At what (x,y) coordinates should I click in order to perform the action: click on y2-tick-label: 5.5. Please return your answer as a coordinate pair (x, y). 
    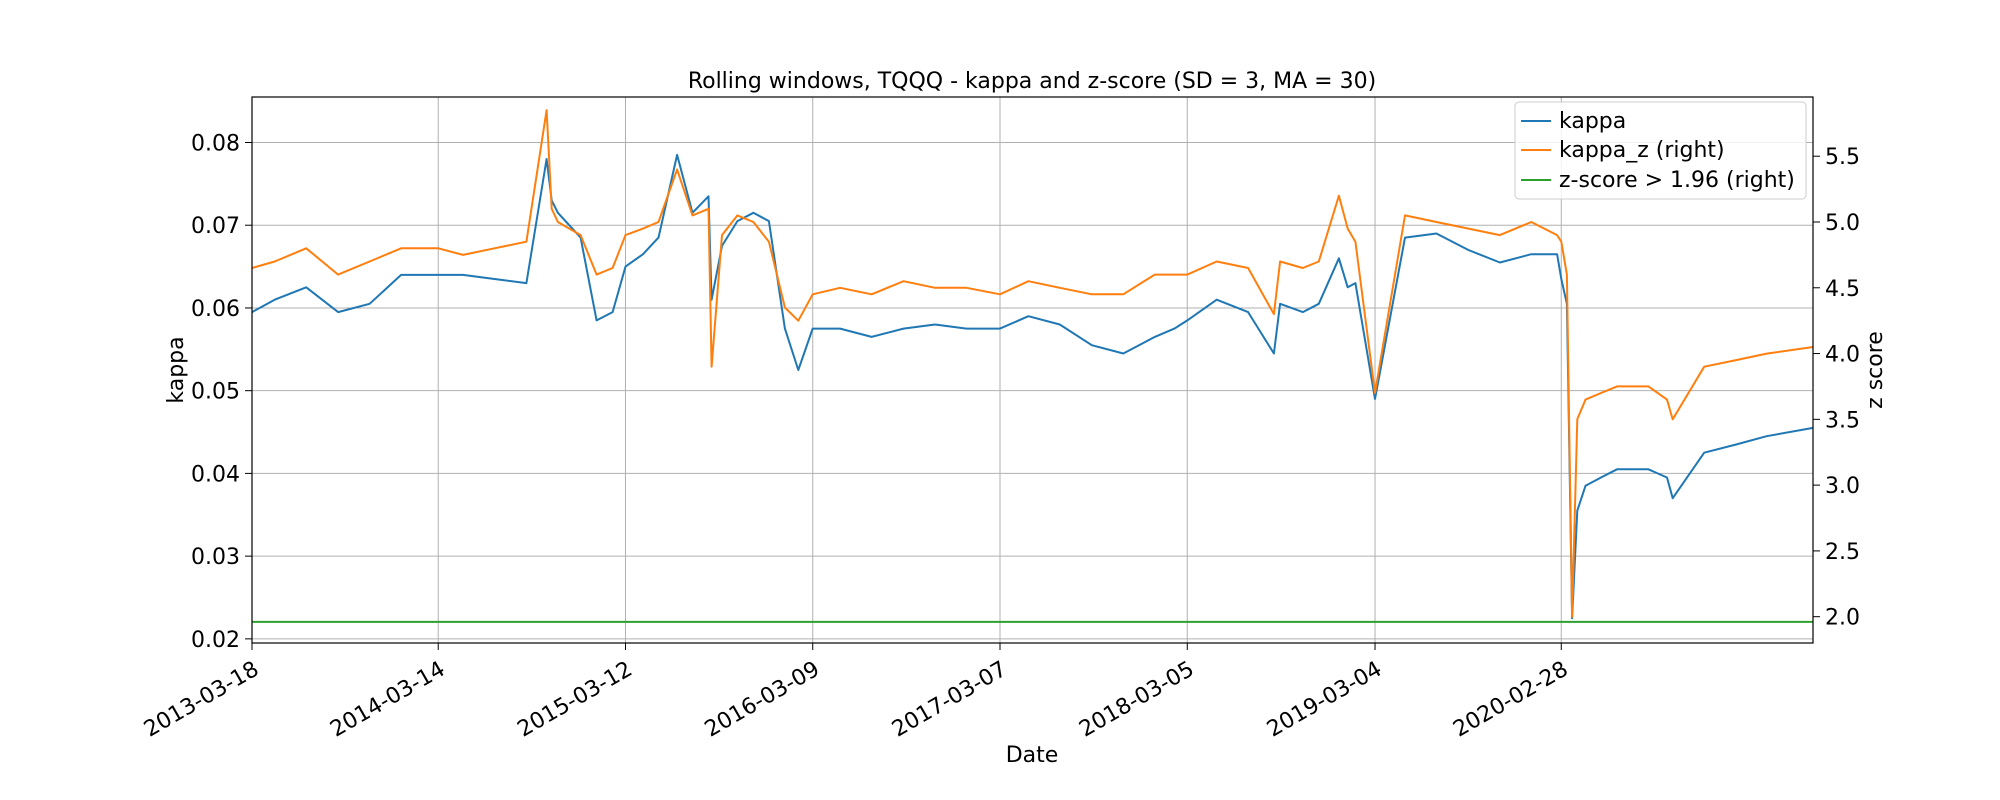
    Looking at the image, I should click on (1842, 157).